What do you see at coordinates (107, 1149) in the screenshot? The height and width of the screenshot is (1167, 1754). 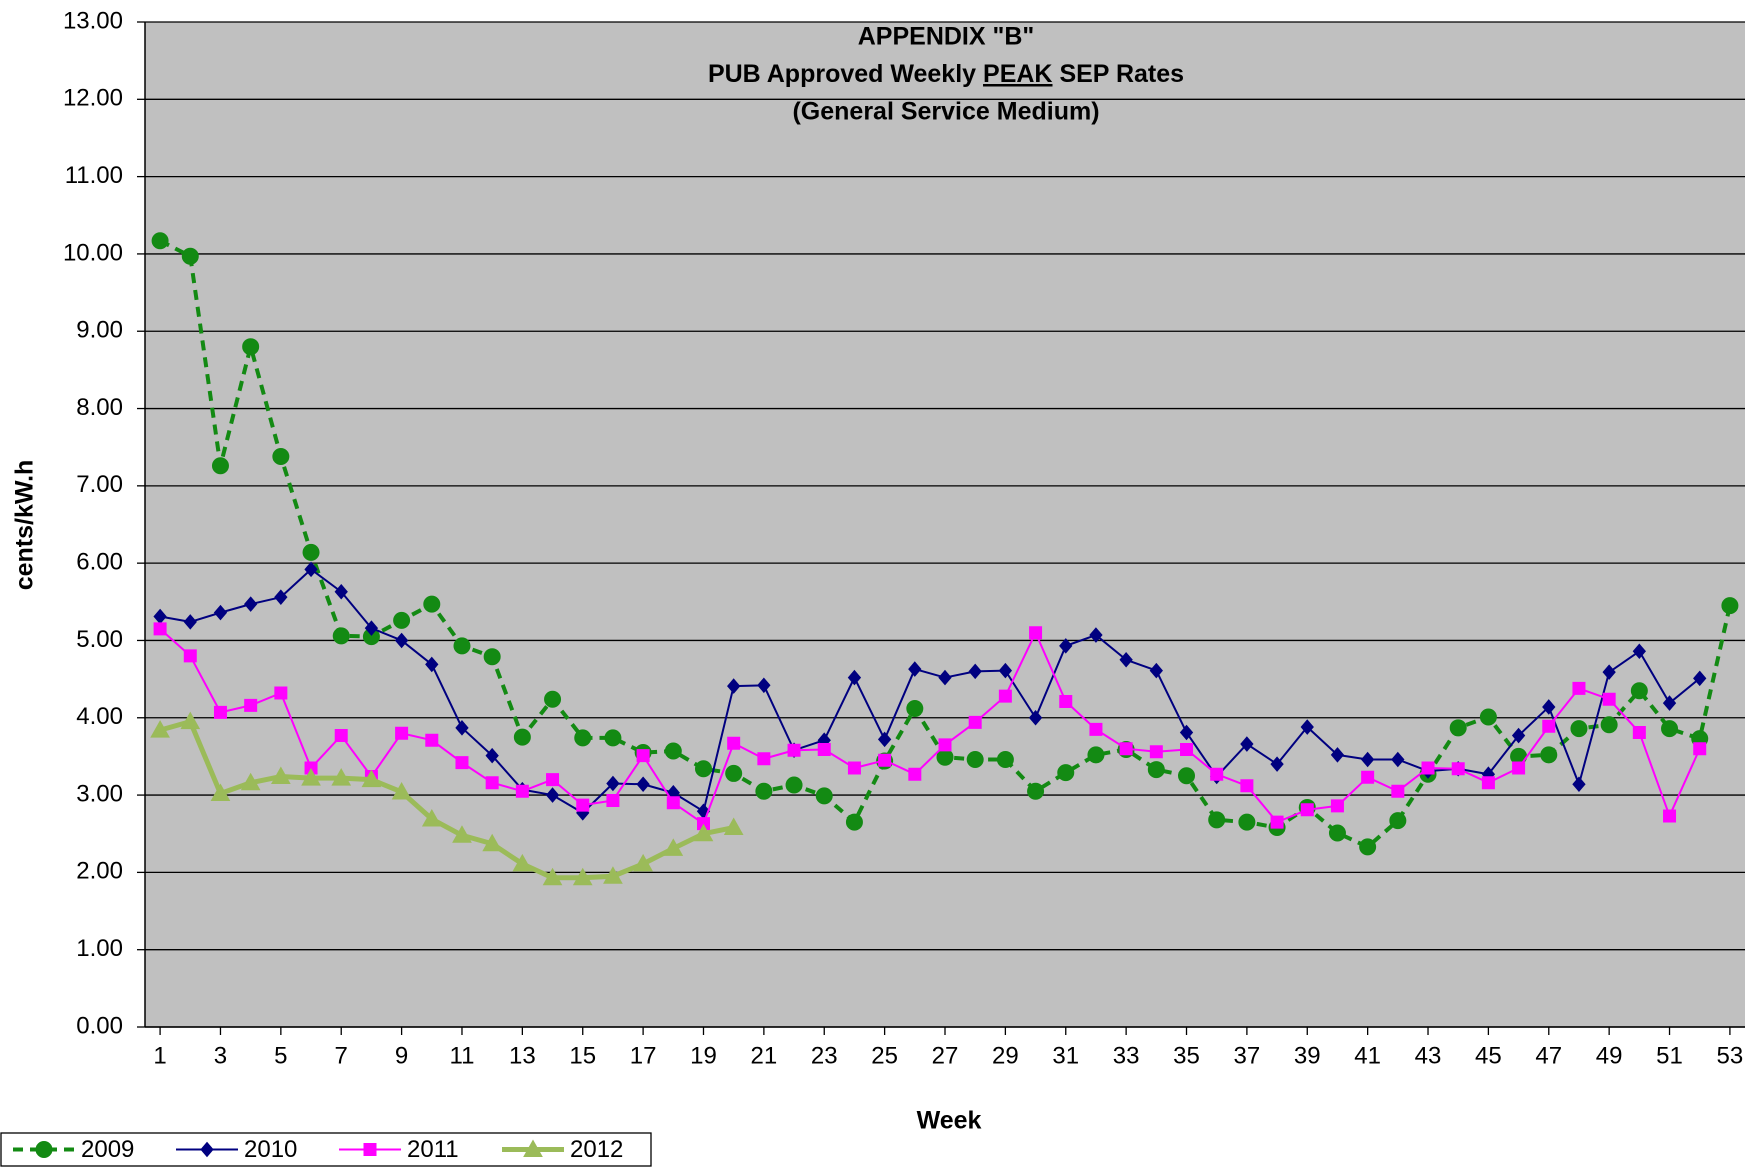 I see `legend-label: 2009` at bounding box center [107, 1149].